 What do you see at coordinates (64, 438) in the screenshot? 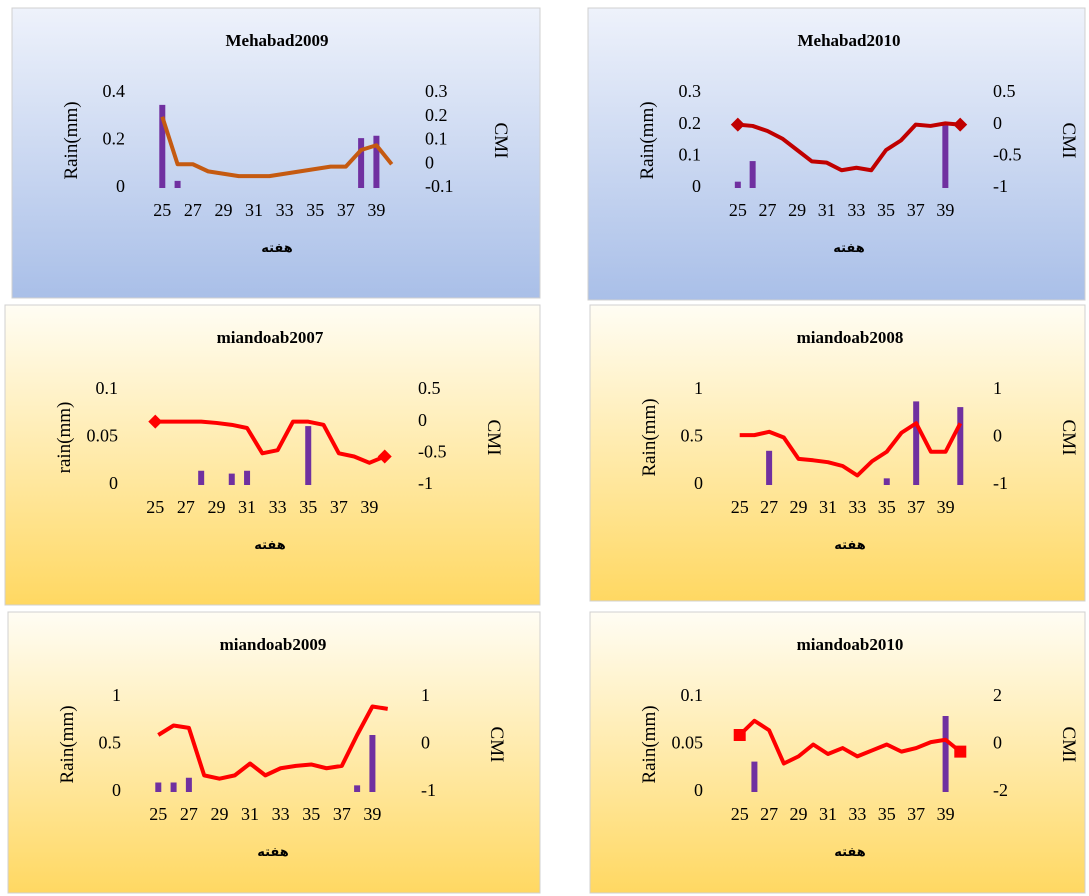
I see `y-axis-title: rain(mm)` at bounding box center [64, 438].